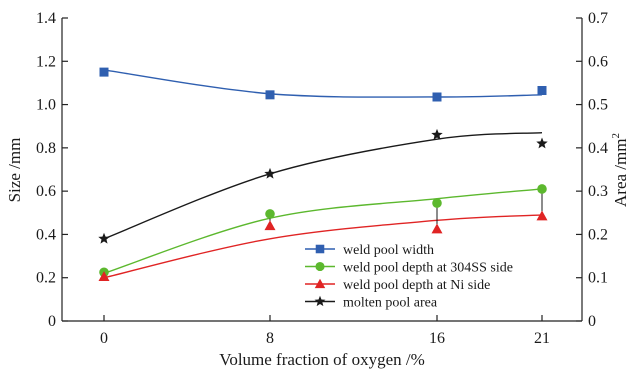 The height and width of the screenshot is (369, 644). What do you see at coordinates (428, 268) in the screenshot?
I see `legend-label: weld pool depth at 304SS side` at bounding box center [428, 268].